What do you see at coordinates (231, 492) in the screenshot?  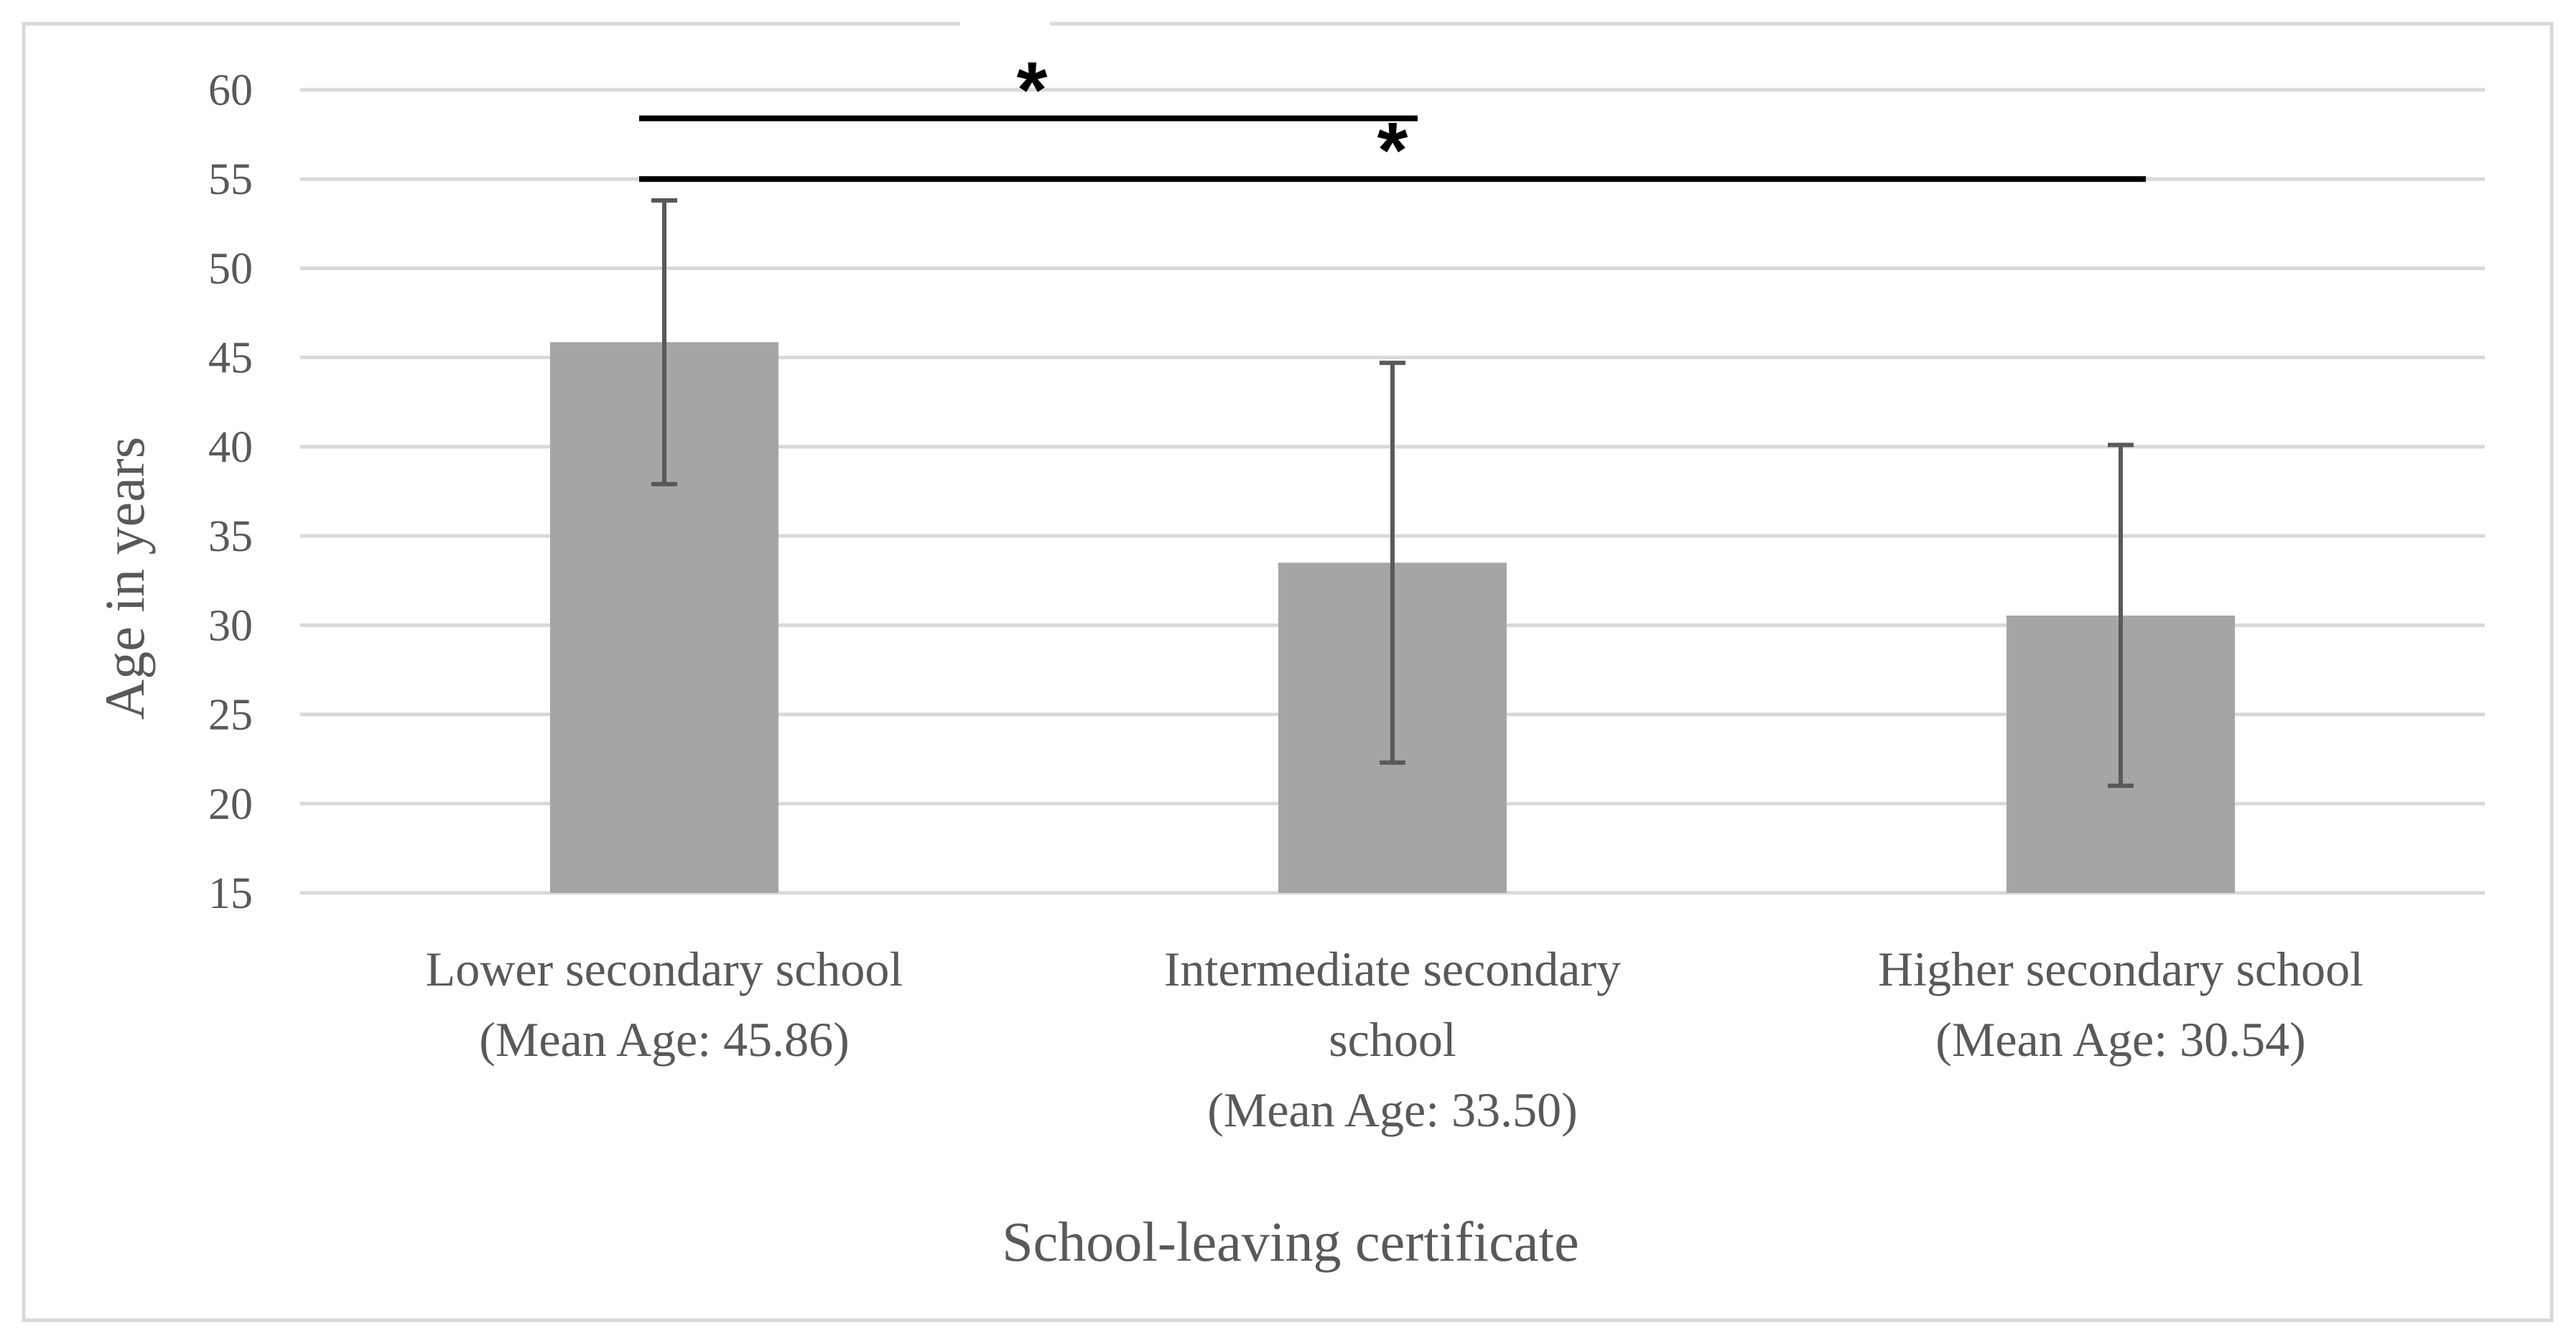 I see `y-tick-labels: 15 20 25 30 35 40 45 50 55 60` at bounding box center [231, 492].